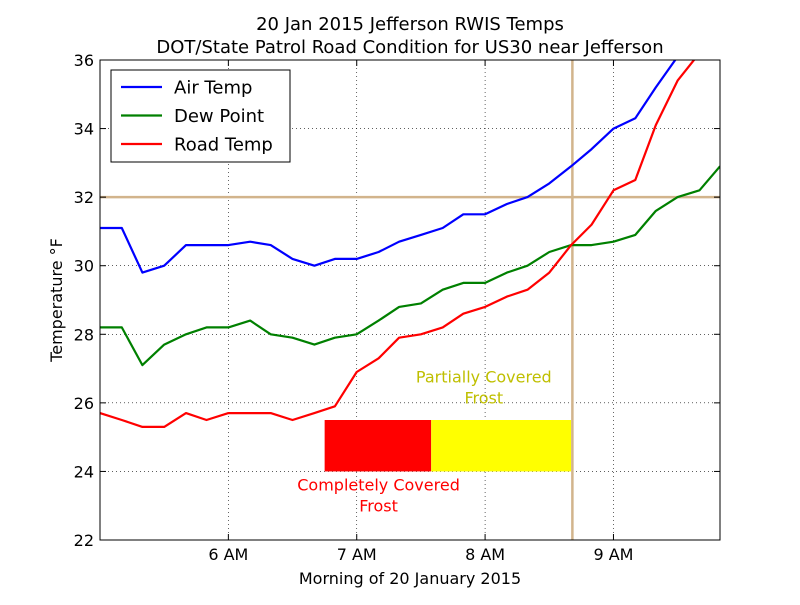 The image size is (800, 605). Describe the element at coordinates (228, 554) in the screenshot. I see `x-tick-label: 6 AM` at that location.